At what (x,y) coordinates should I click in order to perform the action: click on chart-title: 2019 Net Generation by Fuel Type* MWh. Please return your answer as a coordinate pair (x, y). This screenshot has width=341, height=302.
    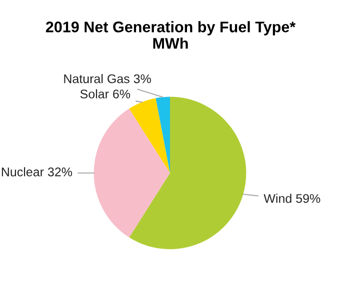
    Looking at the image, I should click on (171, 35).